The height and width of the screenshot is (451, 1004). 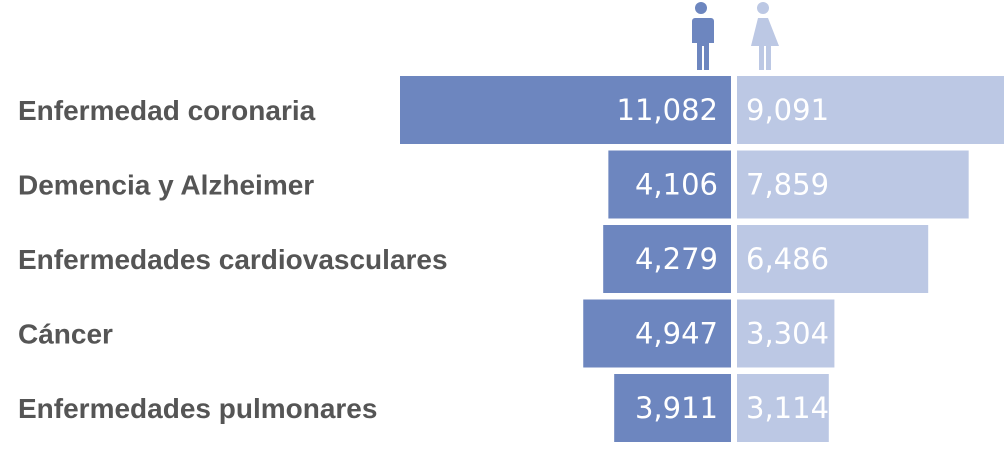 What do you see at coordinates (233, 259) in the screenshot?
I see `category-label: Enfermedades cardiovasculares` at bounding box center [233, 259].